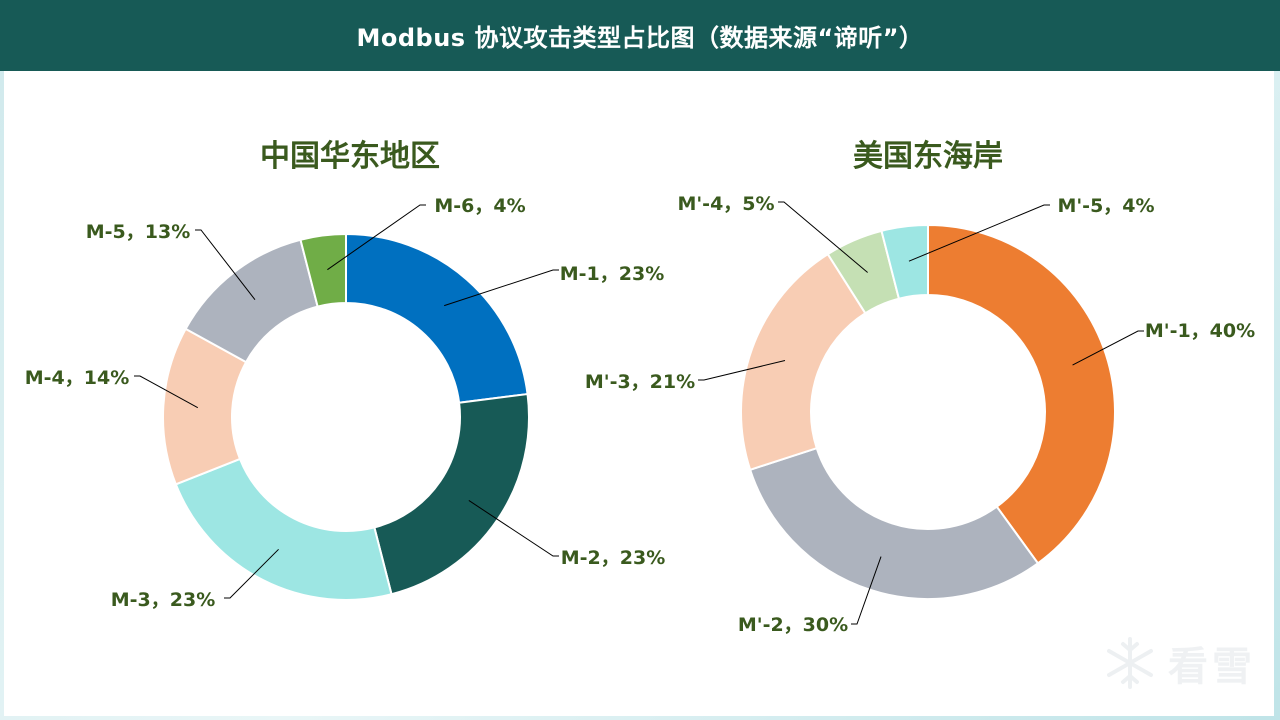  I want to click on page-header: Modbus 协议攻击类型占比图（数据来源“谛听”）, so click(640, 35).